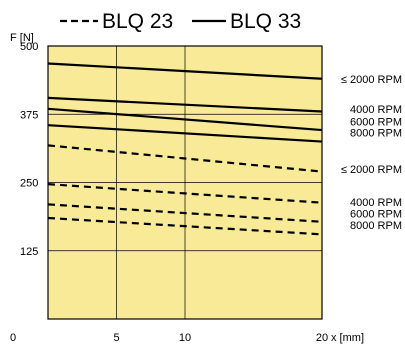  Describe the element at coordinates (185, 338) in the screenshot. I see `x-tick-label: 10` at that location.